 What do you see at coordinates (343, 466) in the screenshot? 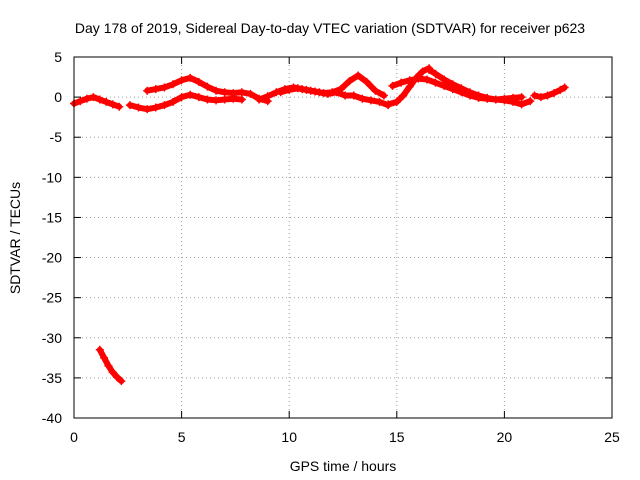
I see `x-axis-label: GPS time / hours` at bounding box center [343, 466].